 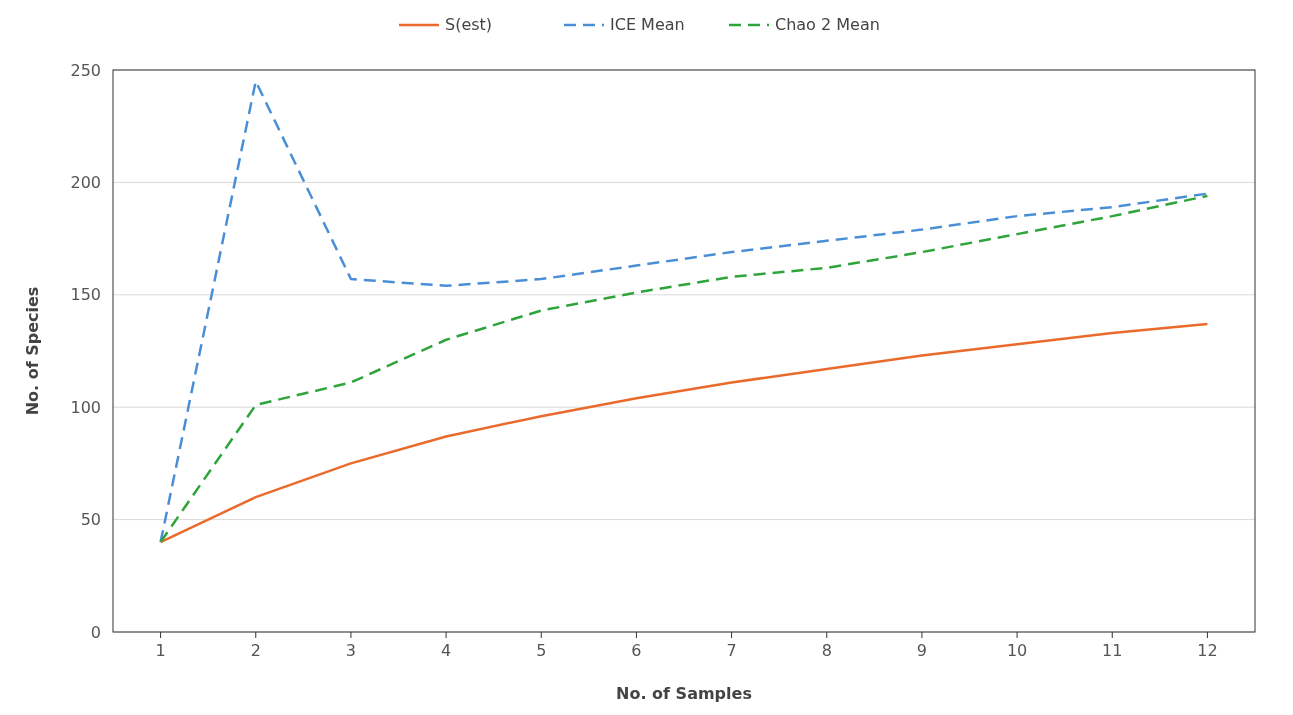 I want to click on x-tick-label: 4, so click(x=446, y=650).